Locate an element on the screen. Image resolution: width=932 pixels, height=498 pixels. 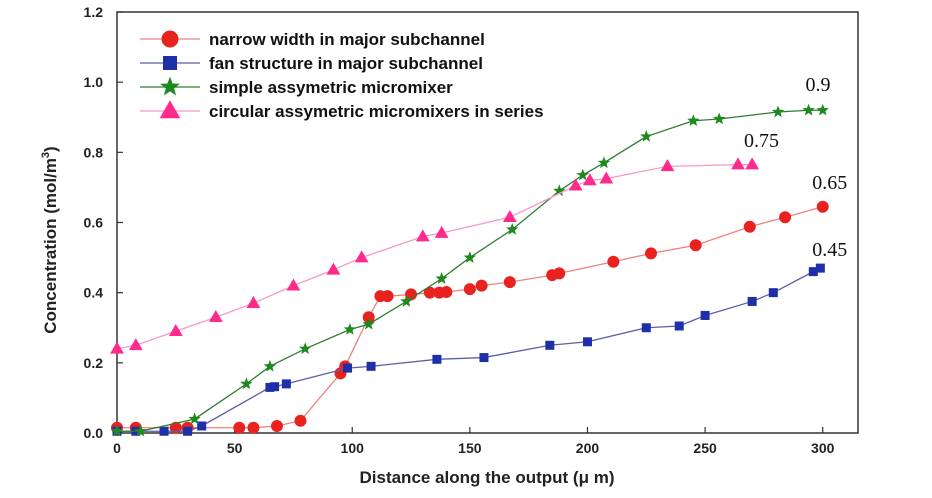
y-tick-label: 0.6 is located at coordinates (94, 223).